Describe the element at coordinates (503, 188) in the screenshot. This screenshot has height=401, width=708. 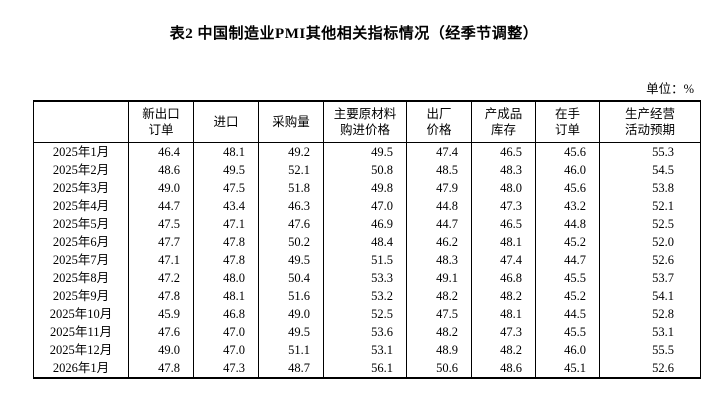
I see `data-cell: 48.0` at that location.